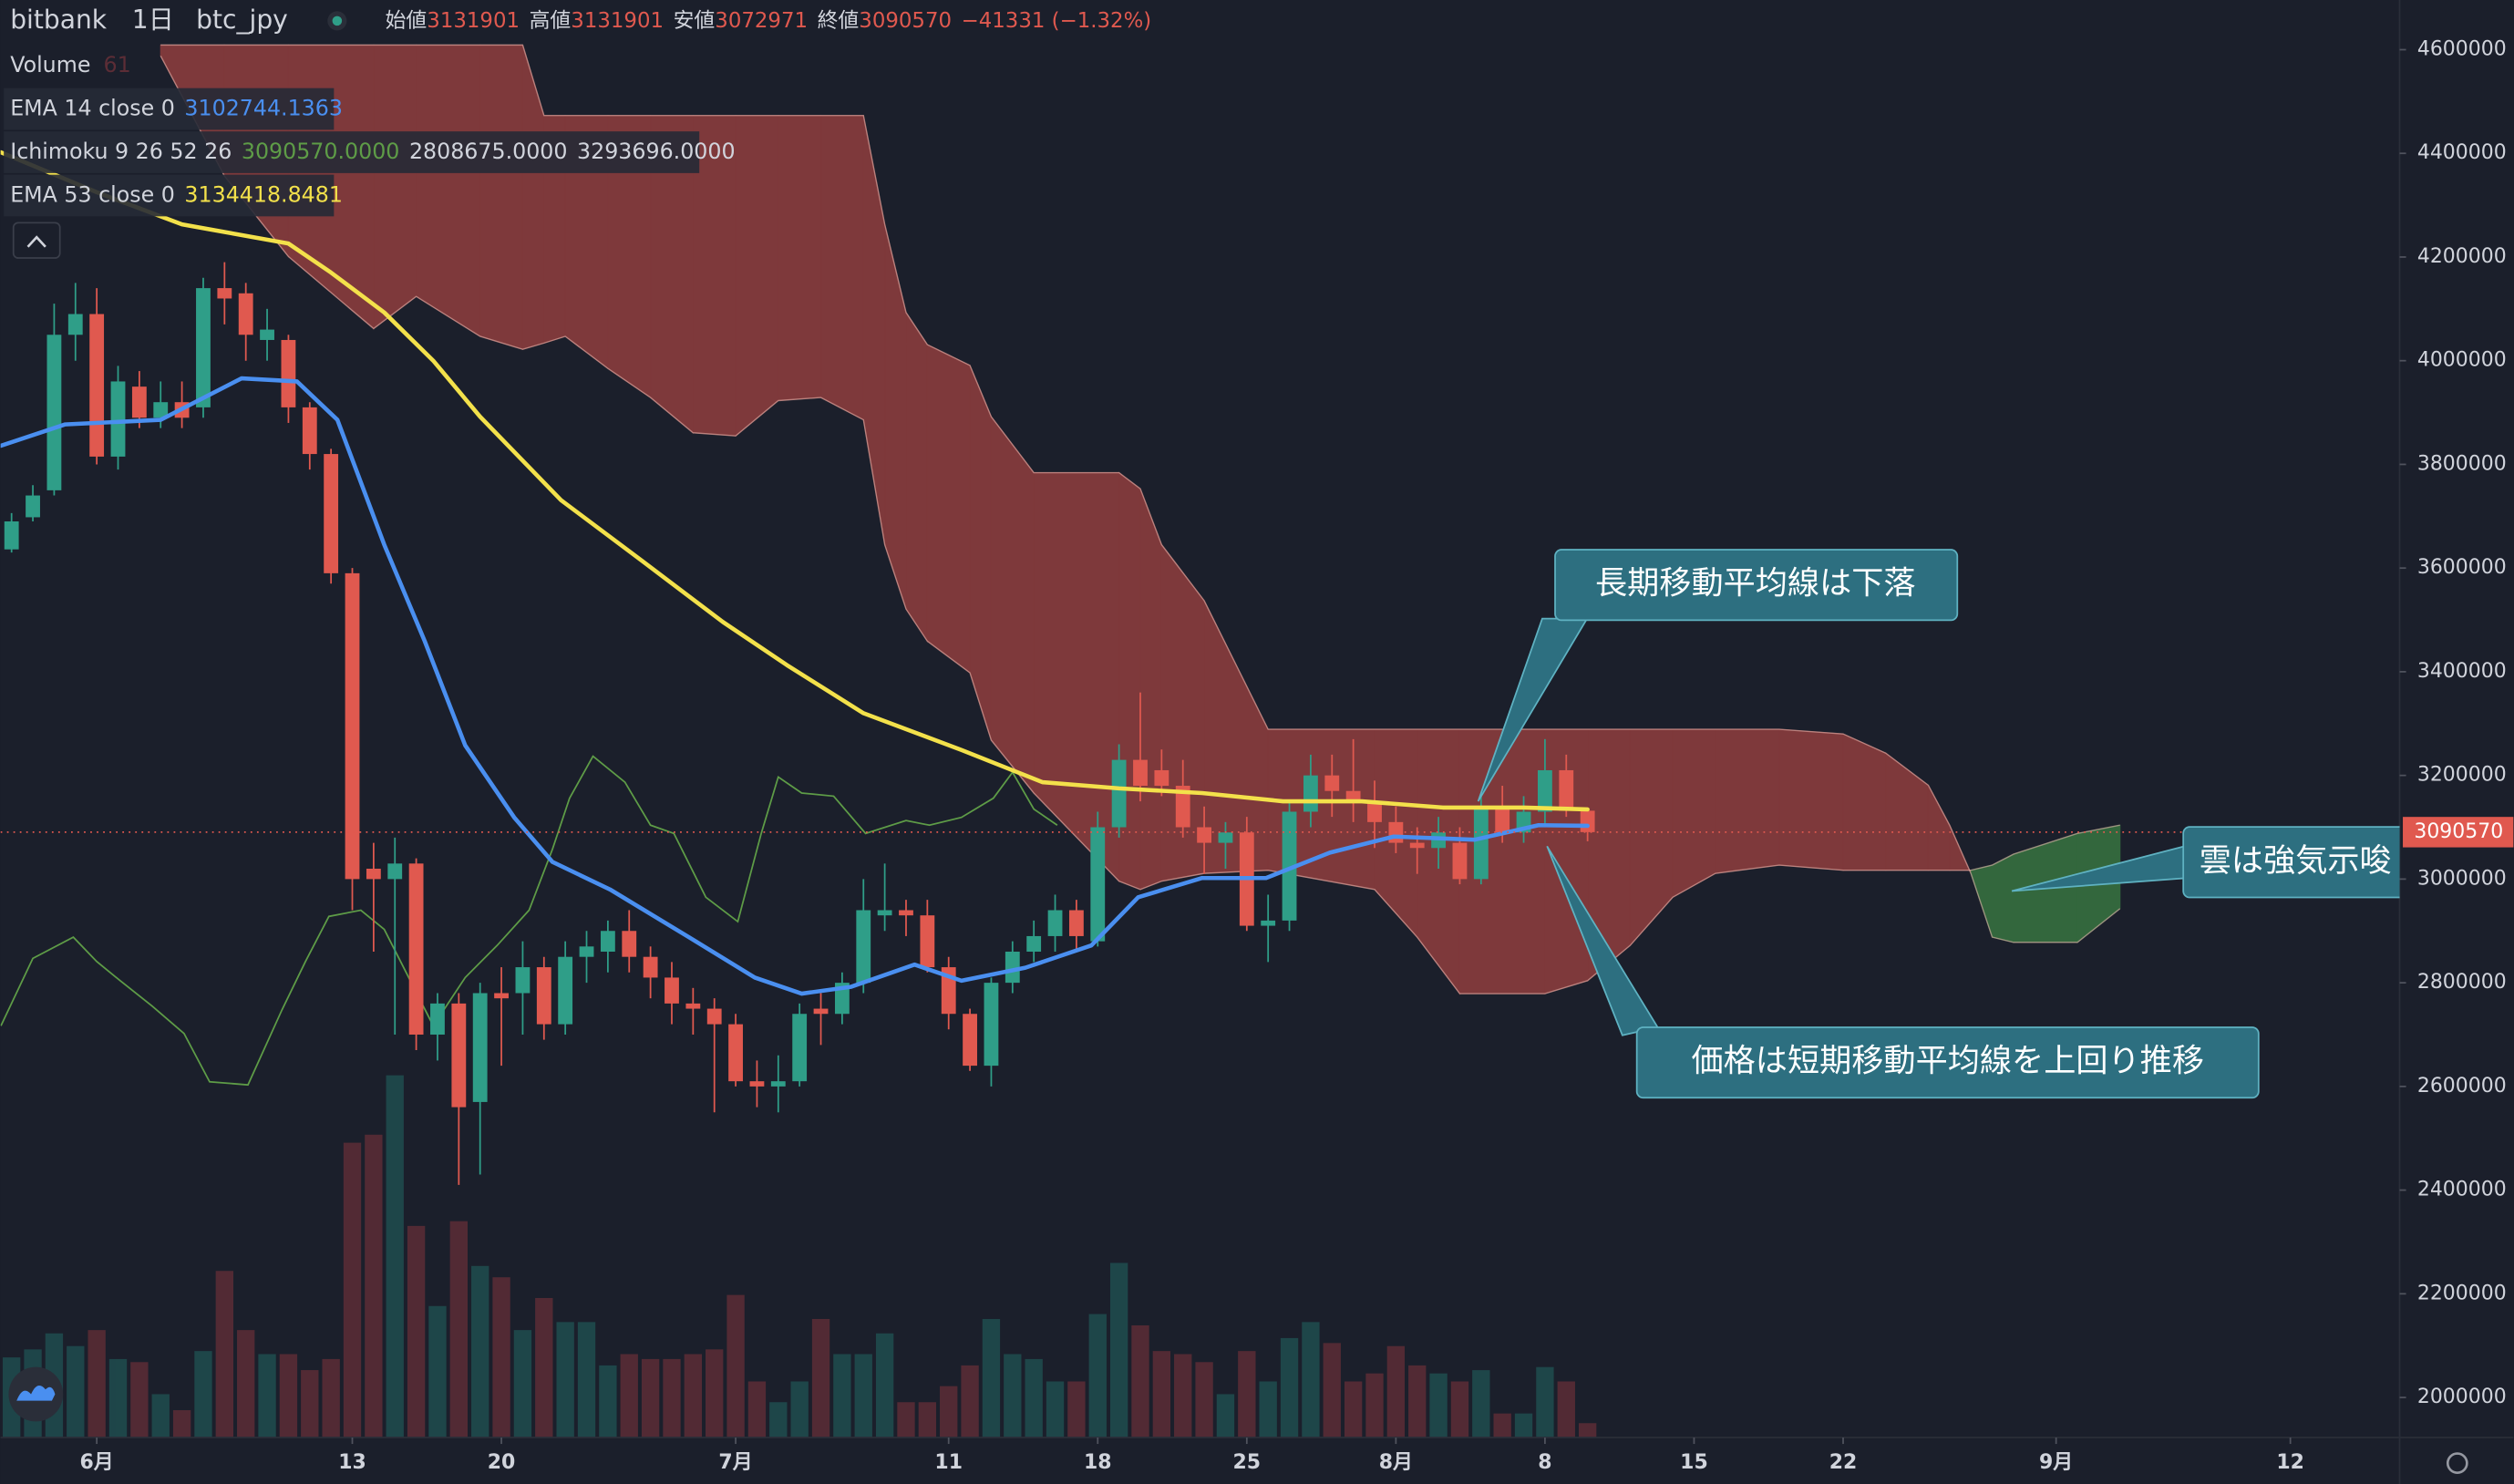  What do you see at coordinates (489, 151) in the screenshot?
I see `legend-value: 2808675.0000` at bounding box center [489, 151].